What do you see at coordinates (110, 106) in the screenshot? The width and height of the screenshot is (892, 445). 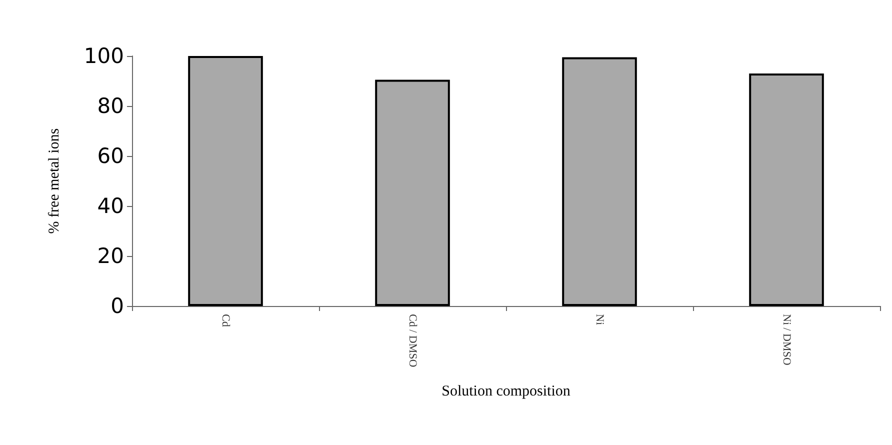 I see `y-tick-label: 80` at bounding box center [110, 106].